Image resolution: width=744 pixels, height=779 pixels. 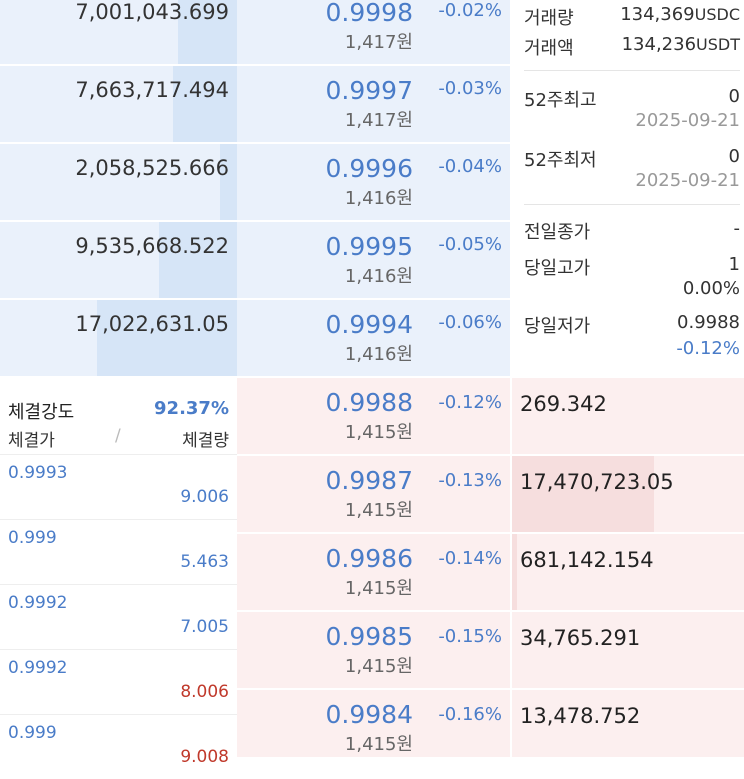 I want to click on high52-date: 2025-09-21, so click(x=687, y=120).